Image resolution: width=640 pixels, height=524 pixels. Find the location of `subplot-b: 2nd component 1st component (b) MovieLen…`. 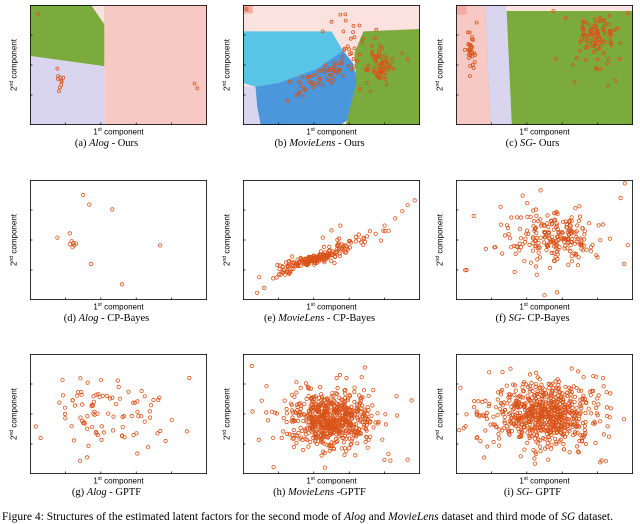

subplot-b: 2nd component 1st component (b) MovieLen… is located at coordinates (319, 80).